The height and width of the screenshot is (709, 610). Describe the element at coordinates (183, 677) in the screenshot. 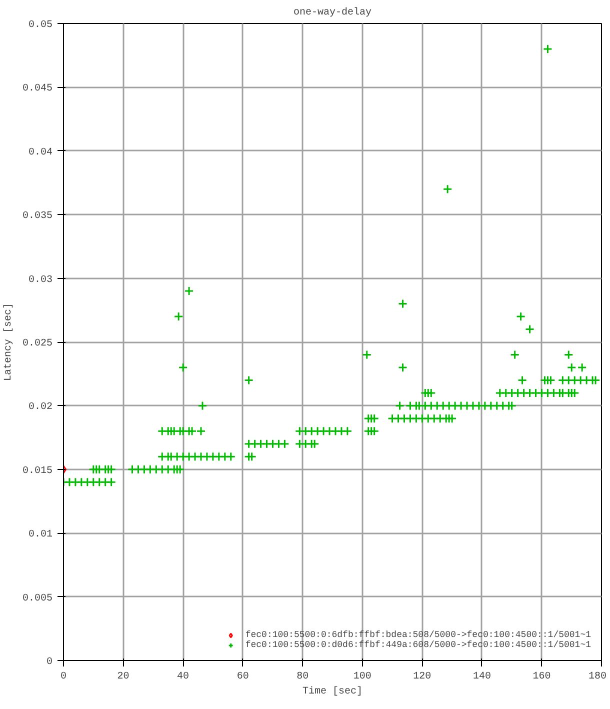

I see `x-tick-label: 40` at that location.